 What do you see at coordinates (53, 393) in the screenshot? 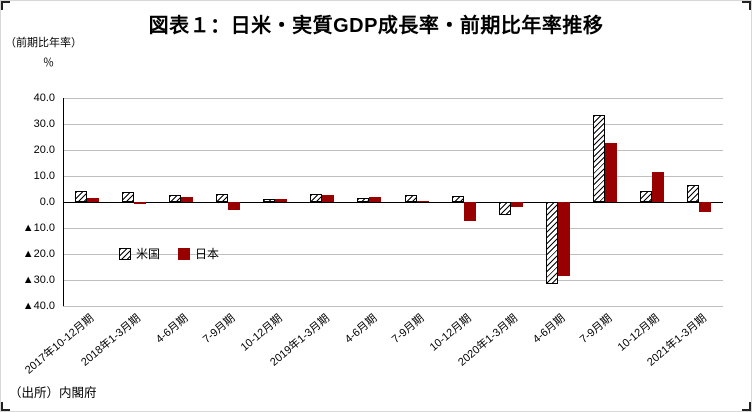
I see `source-note: （出所）内閣府` at bounding box center [53, 393].